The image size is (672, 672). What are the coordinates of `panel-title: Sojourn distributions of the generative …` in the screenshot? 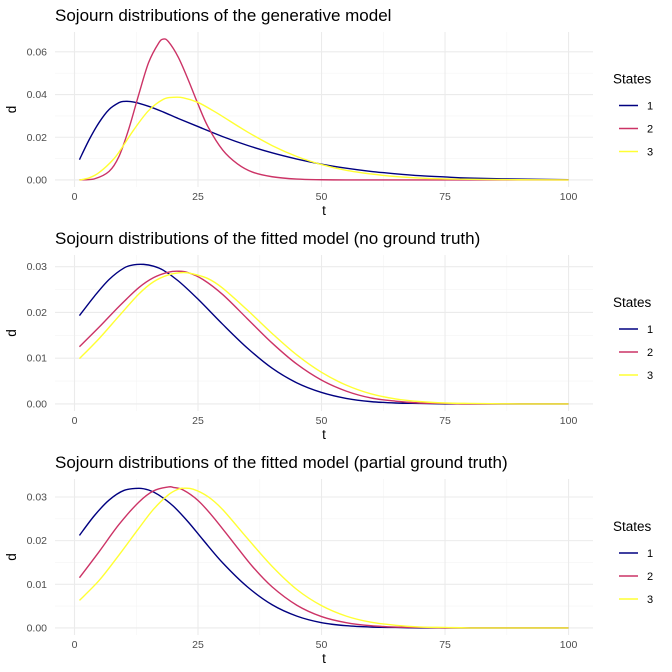 It's located at (223, 15).